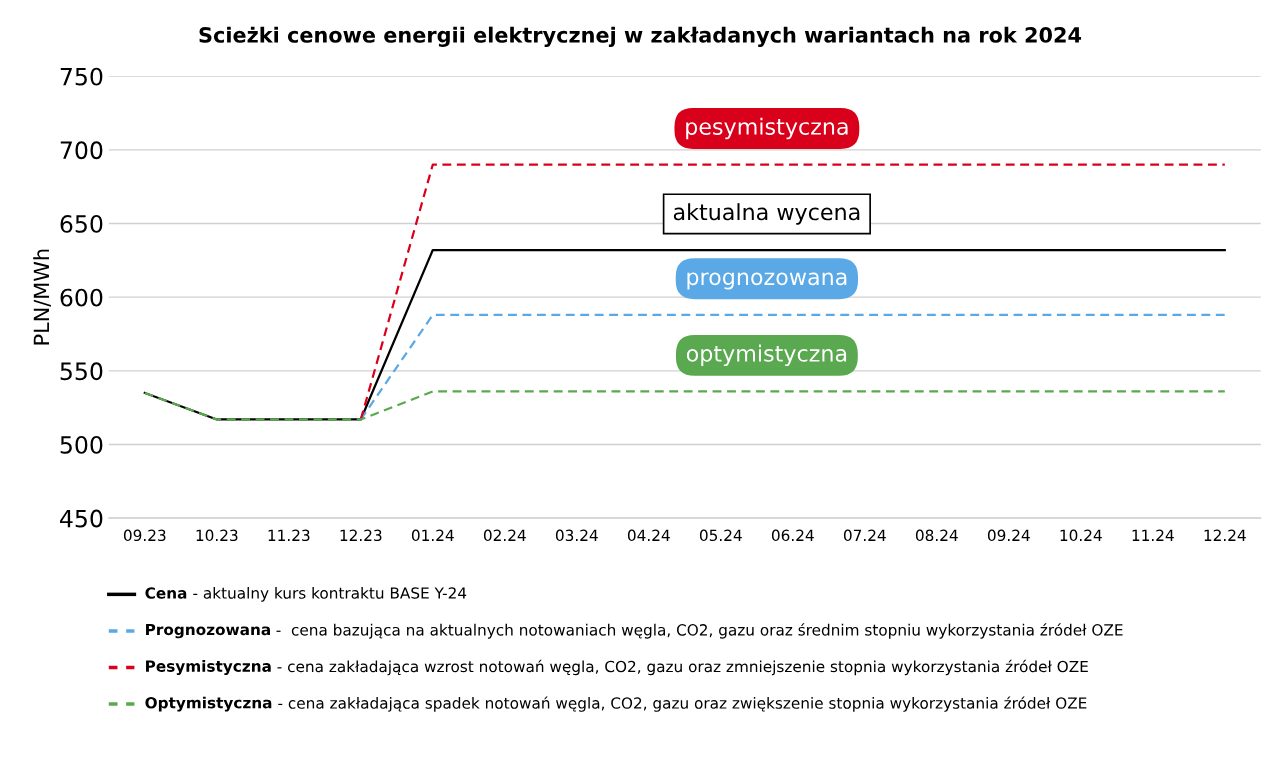 This screenshot has height=762, width=1280. What do you see at coordinates (766, 355) in the screenshot?
I see `annotation: optymistyczna` at bounding box center [766, 355].